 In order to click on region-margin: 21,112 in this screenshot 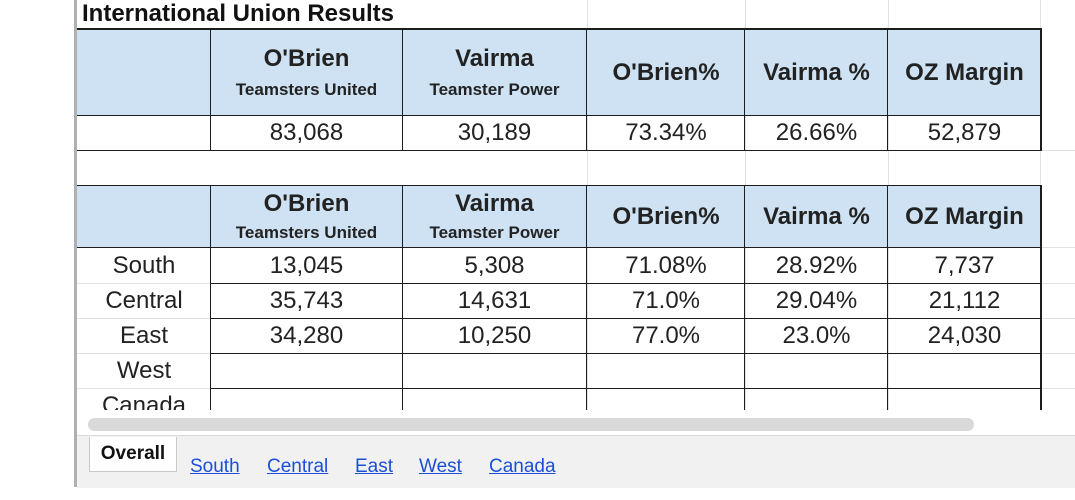, I will do `click(964, 300)`.